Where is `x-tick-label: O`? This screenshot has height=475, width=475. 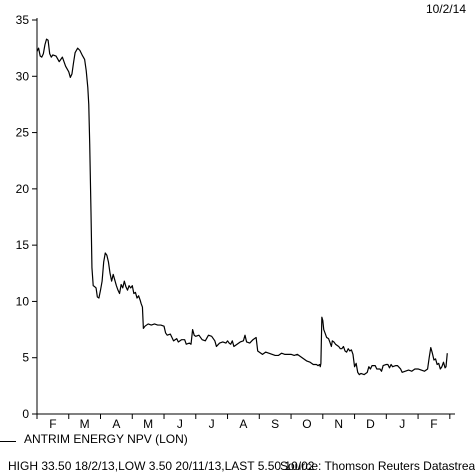 x-tick-label: O is located at coordinates (306, 424).